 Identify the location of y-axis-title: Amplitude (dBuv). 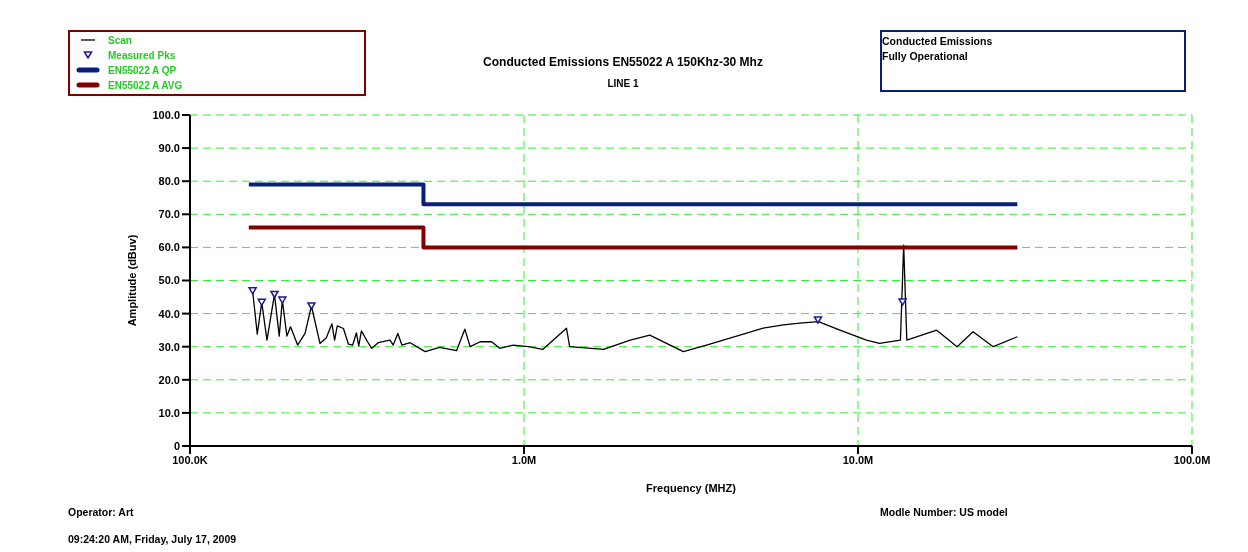
(131, 280).